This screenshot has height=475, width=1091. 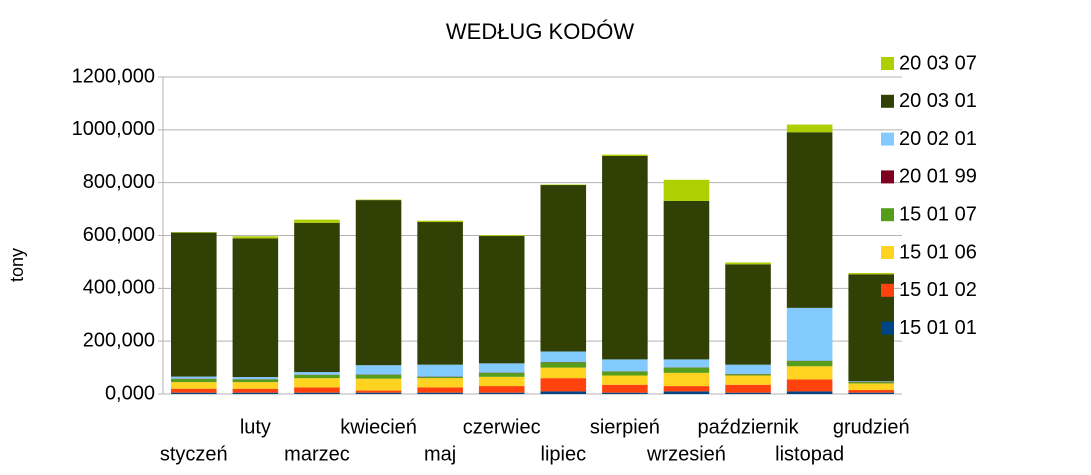 What do you see at coordinates (317, 454) in the screenshot?
I see `x-tick-label: marzec` at bounding box center [317, 454].